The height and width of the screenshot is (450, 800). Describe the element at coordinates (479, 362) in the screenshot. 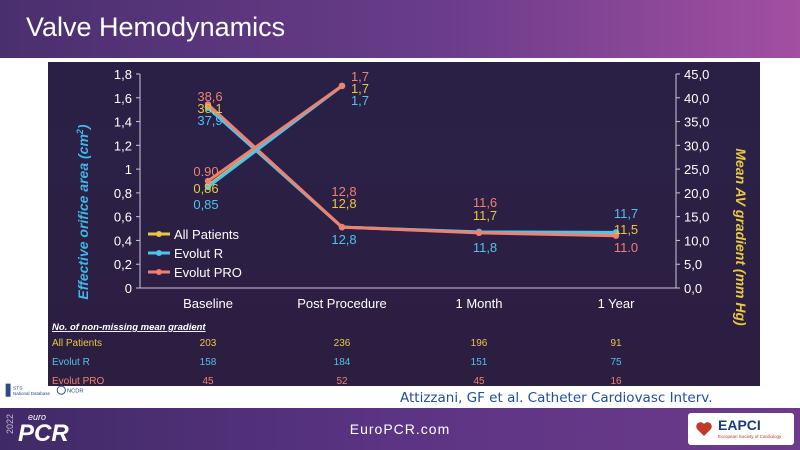

I see `table-cell: 151` at that location.